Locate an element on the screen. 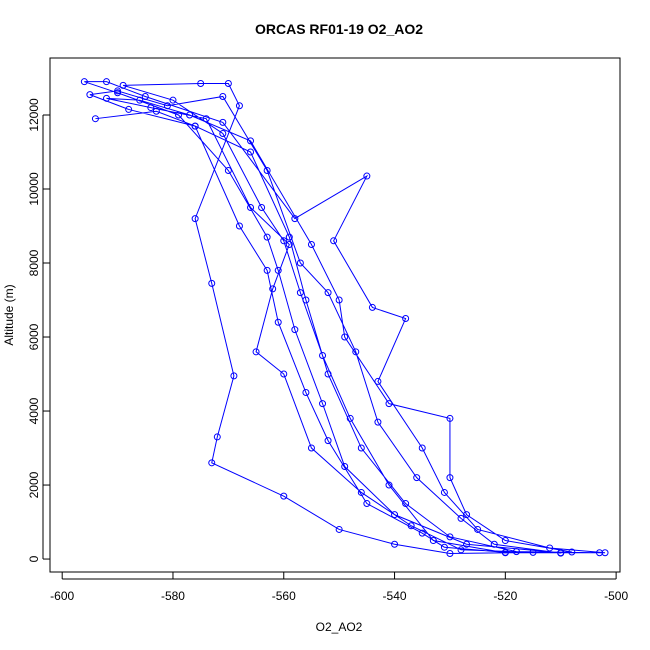 Image resolution: width=650 pixels, height=650 pixels. x-tick-label: -560 is located at coordinates (284, 596).